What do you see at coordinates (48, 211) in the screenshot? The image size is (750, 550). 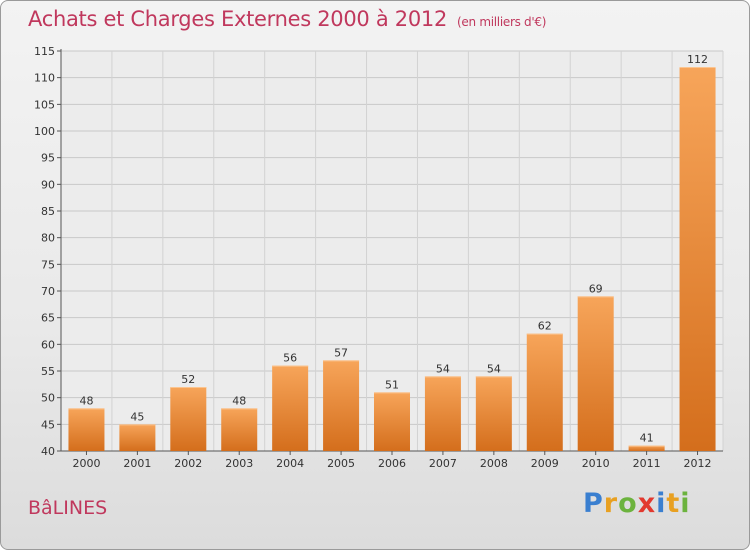 I see `ytick-label-85: 85` at bounding box center [48, 211].